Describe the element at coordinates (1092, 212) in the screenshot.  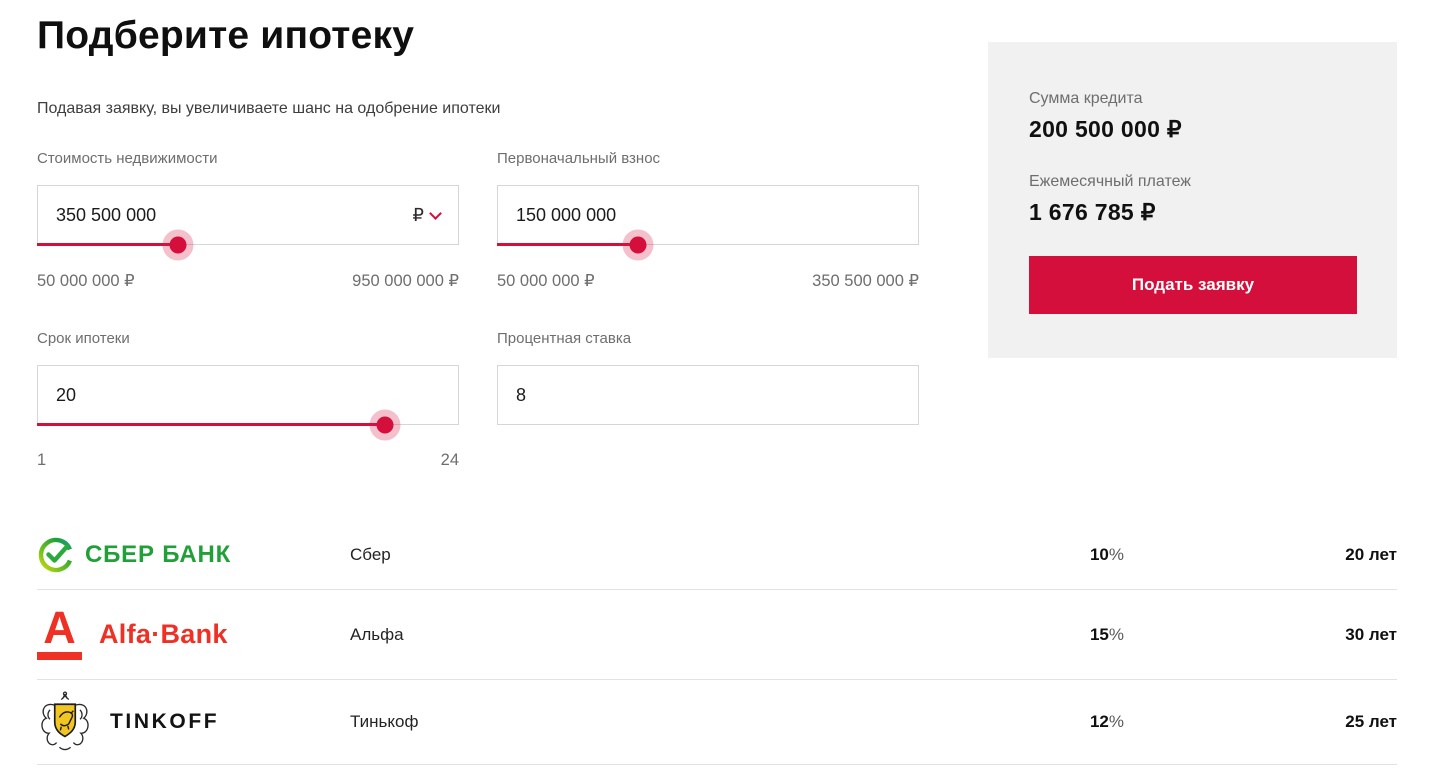
I see `monthly-payment-value: 1 676 785 ₽` at that location.